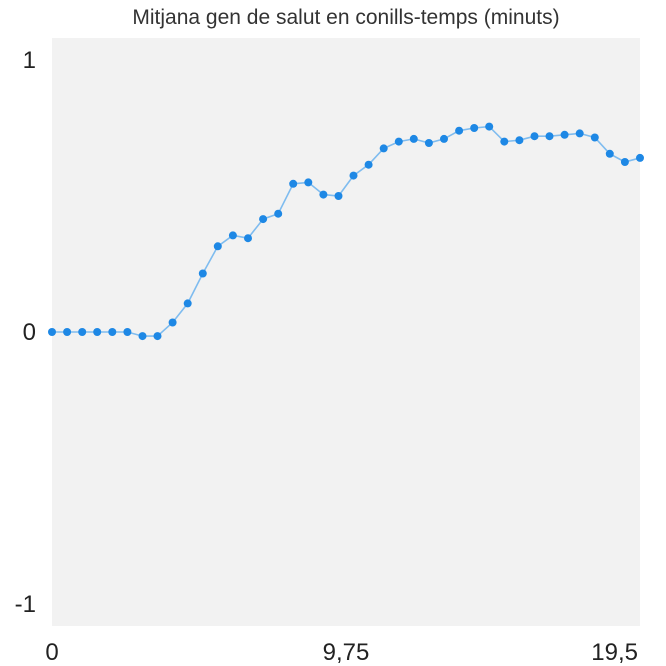 The width and height of the screenshot is (666, 666). What do you see at coordinates (29, 332) in the screenshot?
I see `y-tick-label: 0` at bounding box center [29, 332].